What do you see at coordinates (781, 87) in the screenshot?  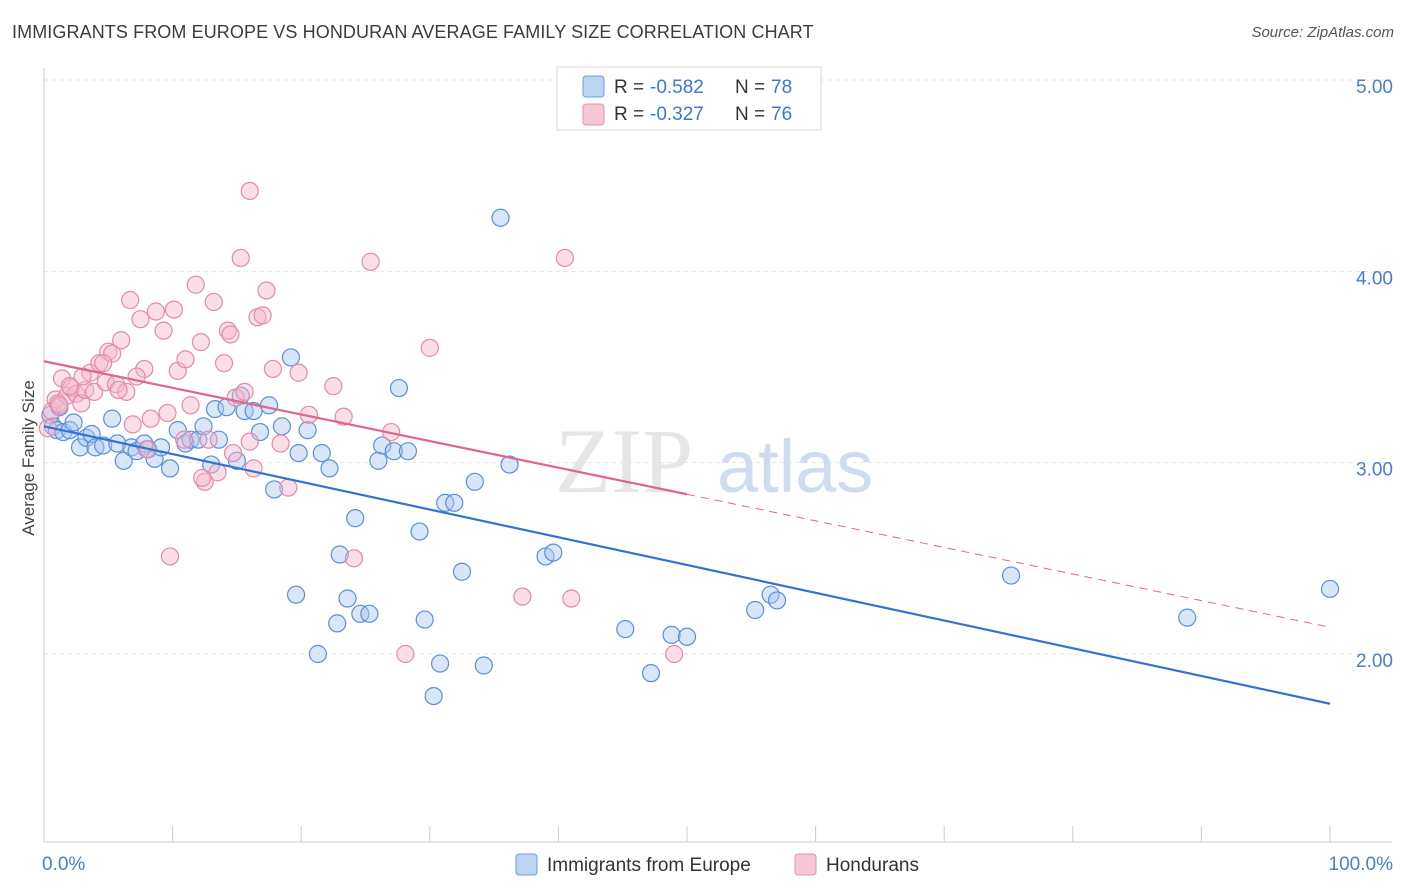 I see `legend-n-value-1: 78` at bounding box center [781, 87].